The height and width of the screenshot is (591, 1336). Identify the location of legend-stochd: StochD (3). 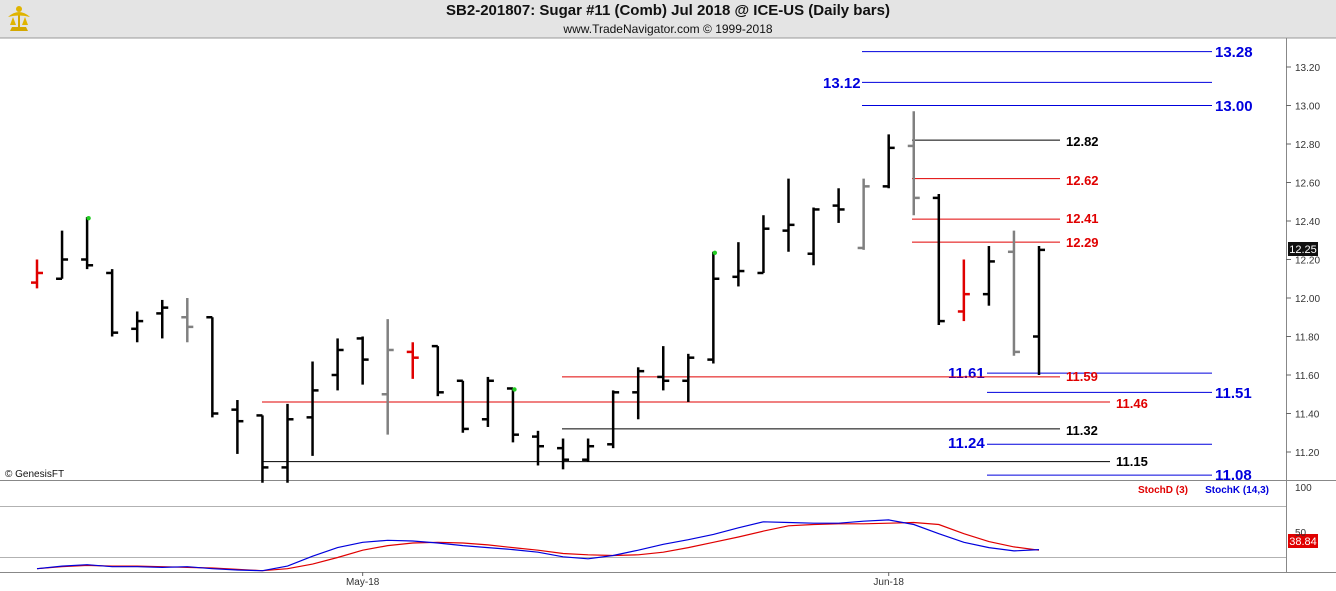
(1163, 490).